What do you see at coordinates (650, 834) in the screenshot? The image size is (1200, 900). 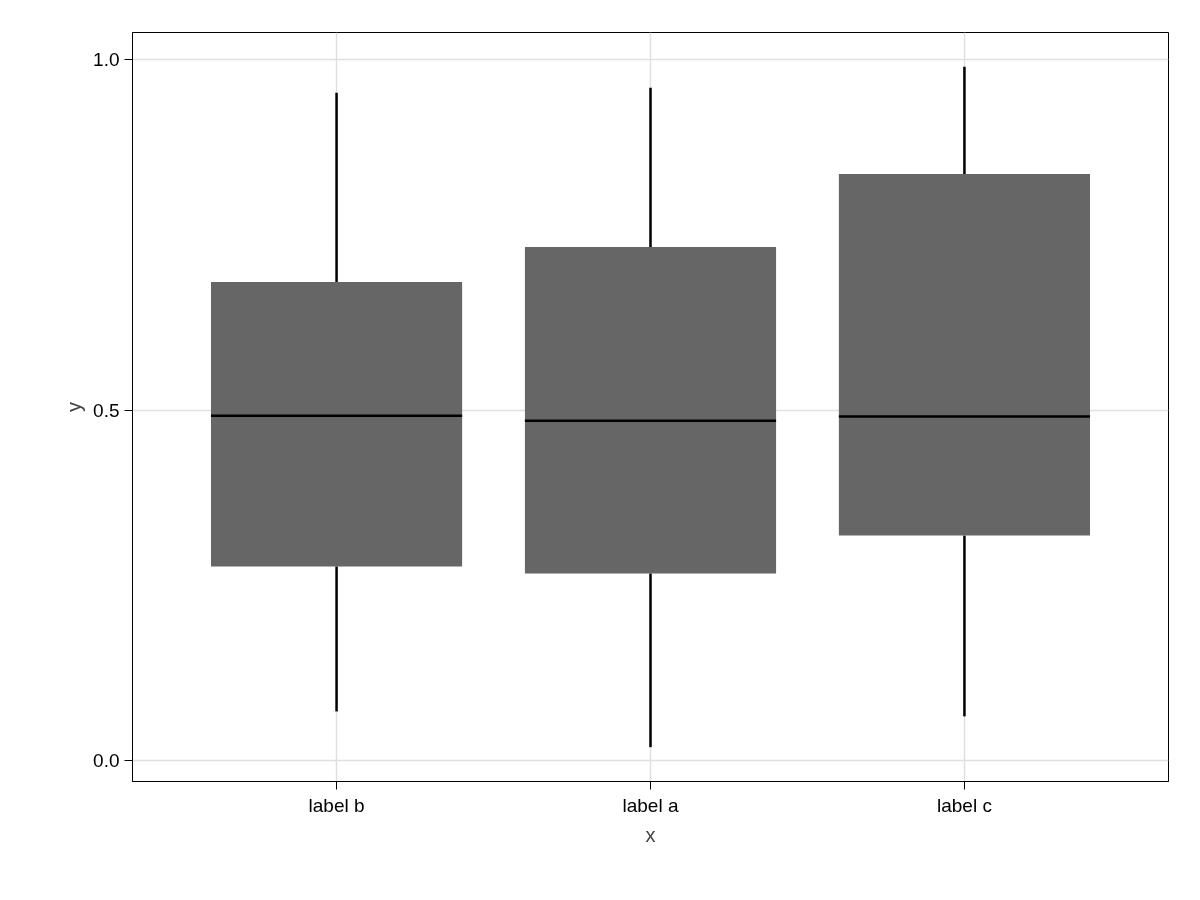 I see `x-axis-title: x` at bounding box center [650, 834].